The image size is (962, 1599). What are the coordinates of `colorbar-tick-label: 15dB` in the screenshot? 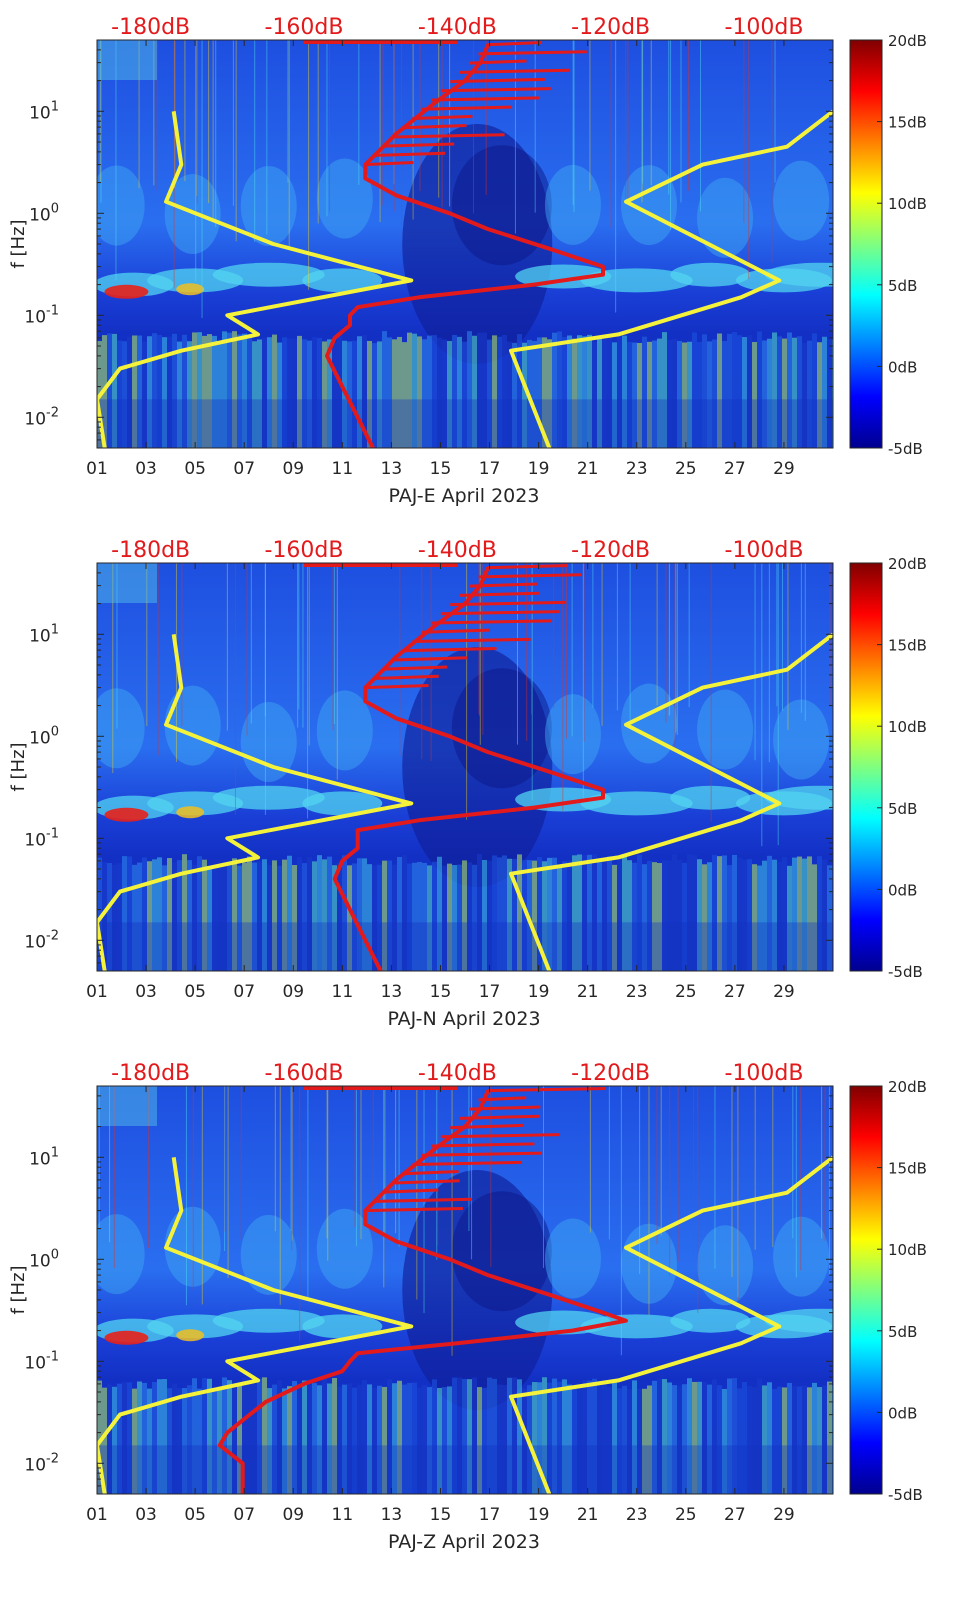 It's located at (907, 1169).